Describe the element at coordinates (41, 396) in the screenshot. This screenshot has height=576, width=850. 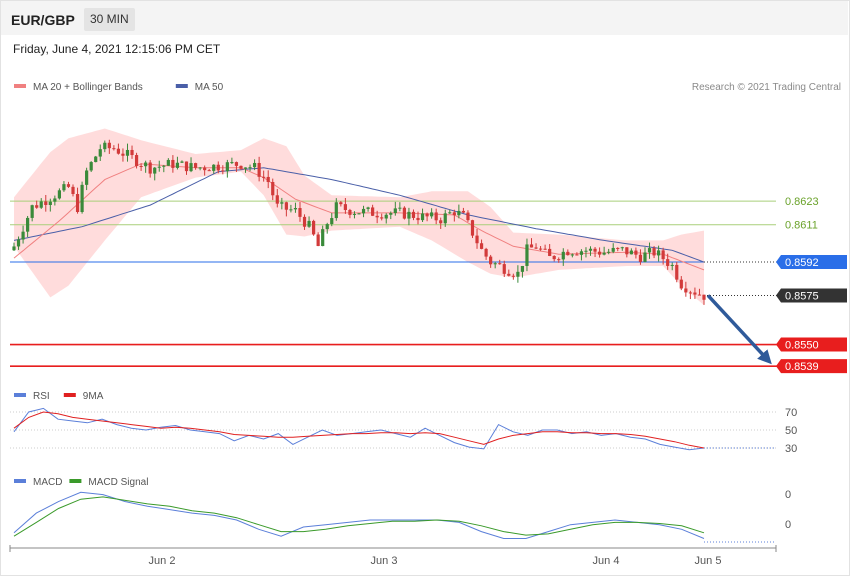
I see `rsi-legend-label-0: RSI` at that location.